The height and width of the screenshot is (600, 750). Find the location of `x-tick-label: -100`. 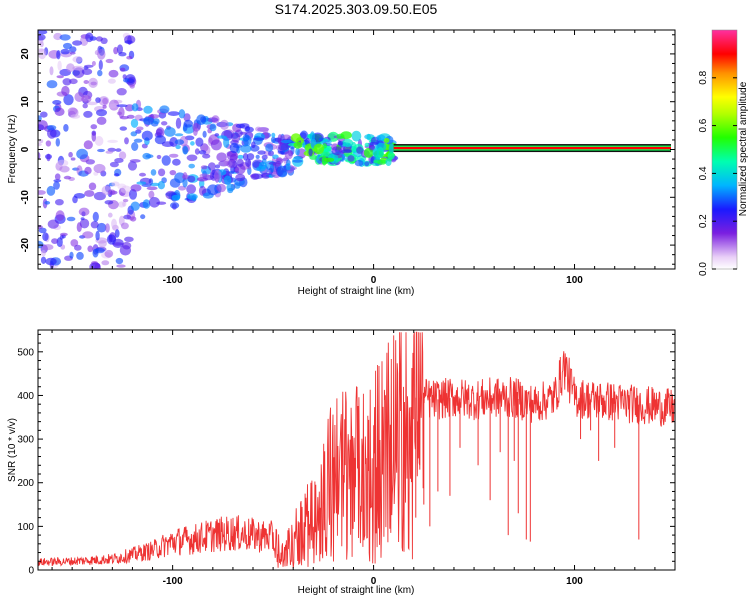

x-tick-label: -100 is located at coordinates (173, 280).